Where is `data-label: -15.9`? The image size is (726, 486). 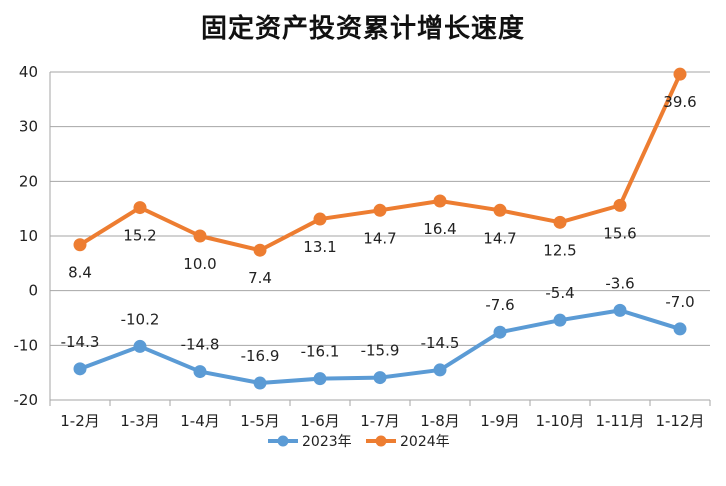
data-label: -15.9 is located at coordinates (380, 351).